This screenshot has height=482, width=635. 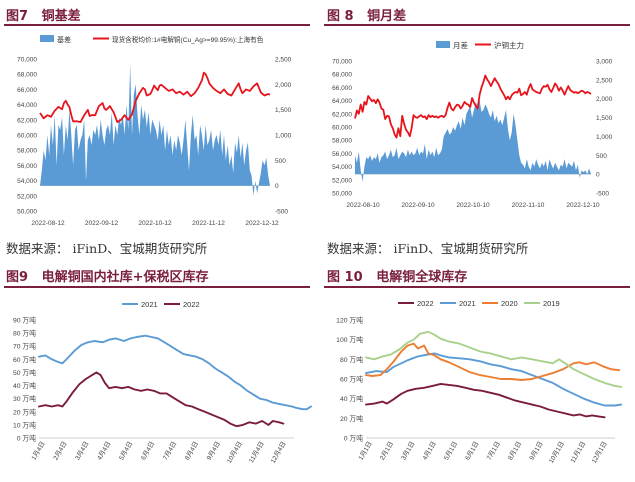 I want to click on fig8-yleft-tick: 66,000, so click(x=342, y=88).